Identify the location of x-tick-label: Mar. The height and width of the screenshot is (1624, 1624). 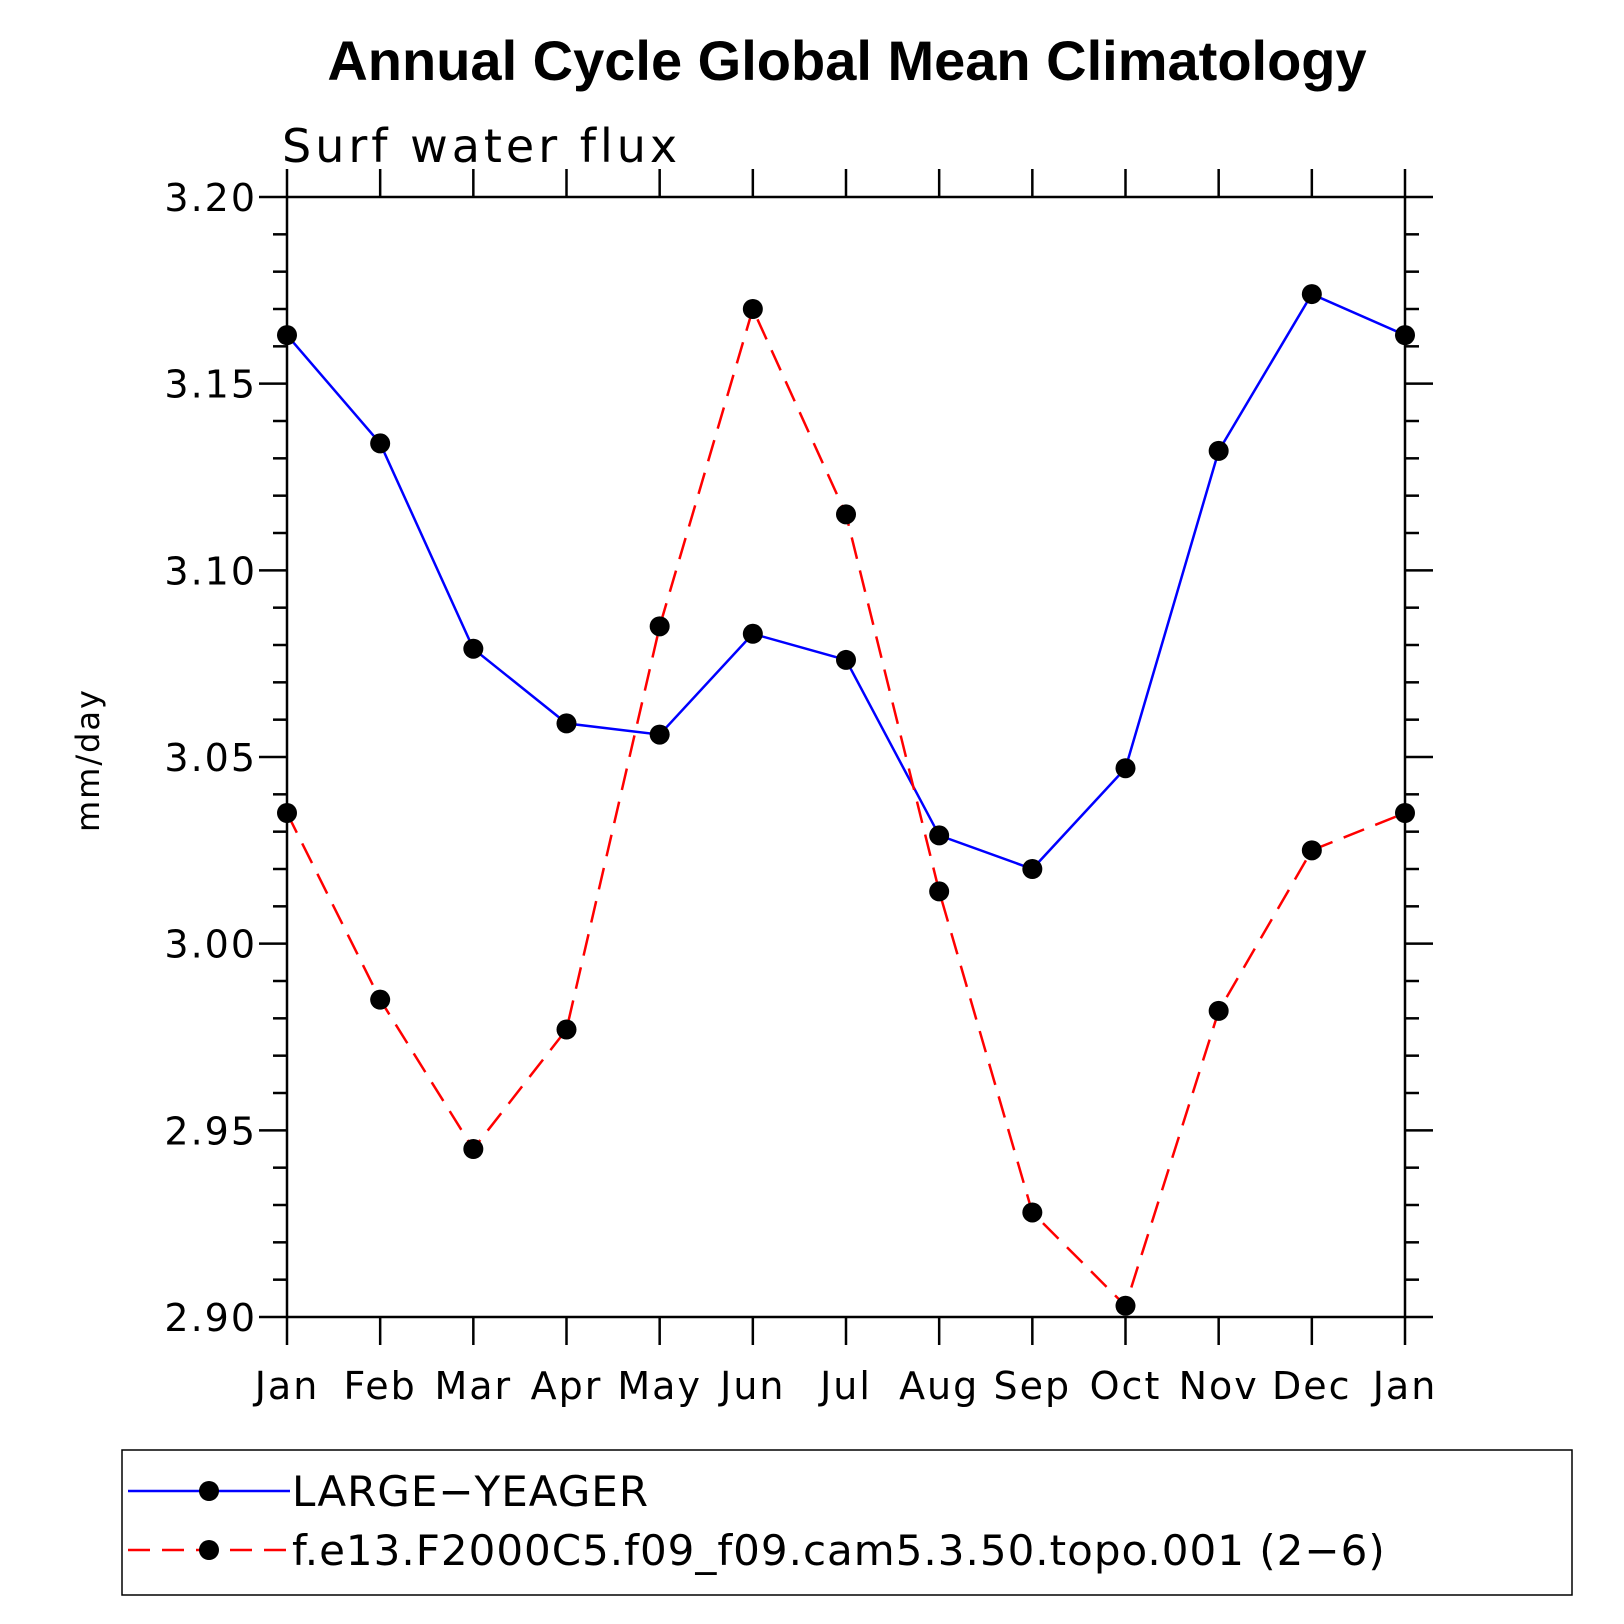
(473, 1386).